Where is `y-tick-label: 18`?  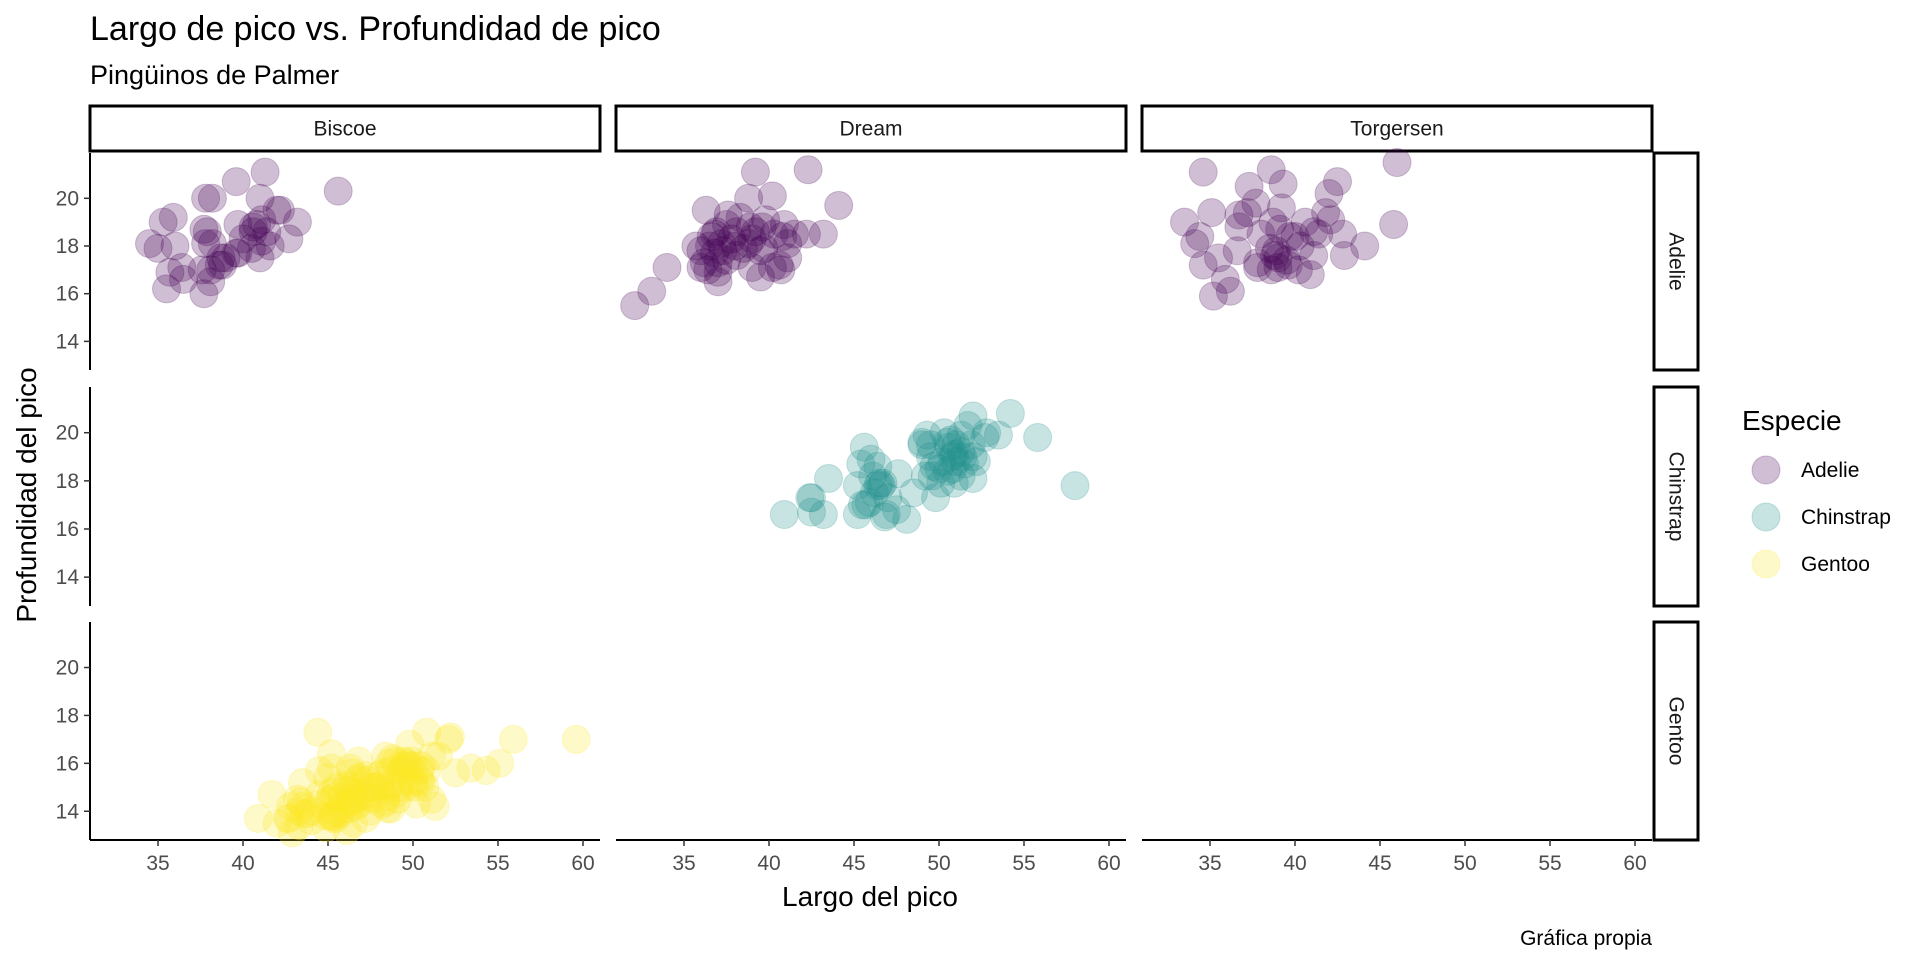
y-tick-label: 18 is located at coordinates (67, 246).